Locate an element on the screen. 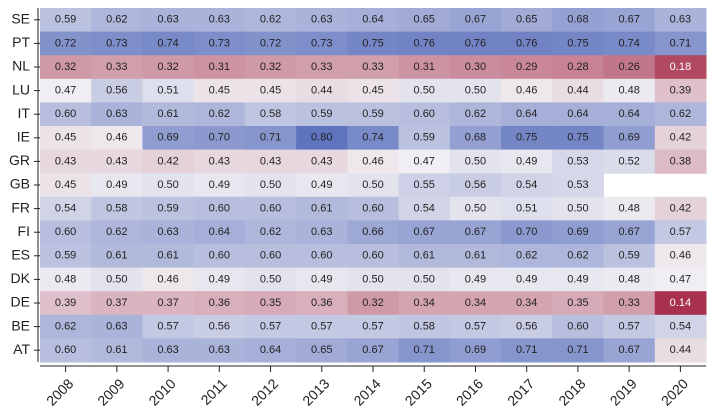 Image resolution: width=712 pixels, height=415 pixels. cell-label: 0.38 is located at coordinates (680, 161).